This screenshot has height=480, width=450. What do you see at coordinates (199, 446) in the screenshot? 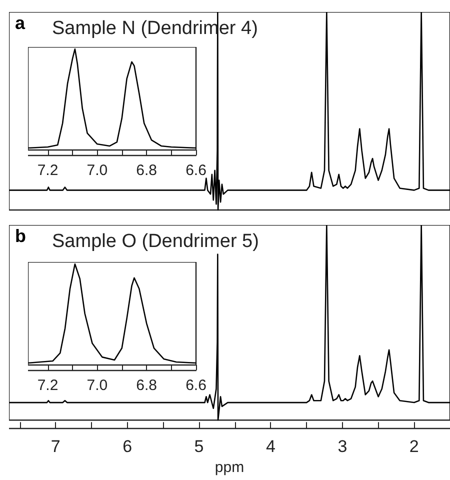
I see `x-tick-label: 5` at bounding box center [199, 446].